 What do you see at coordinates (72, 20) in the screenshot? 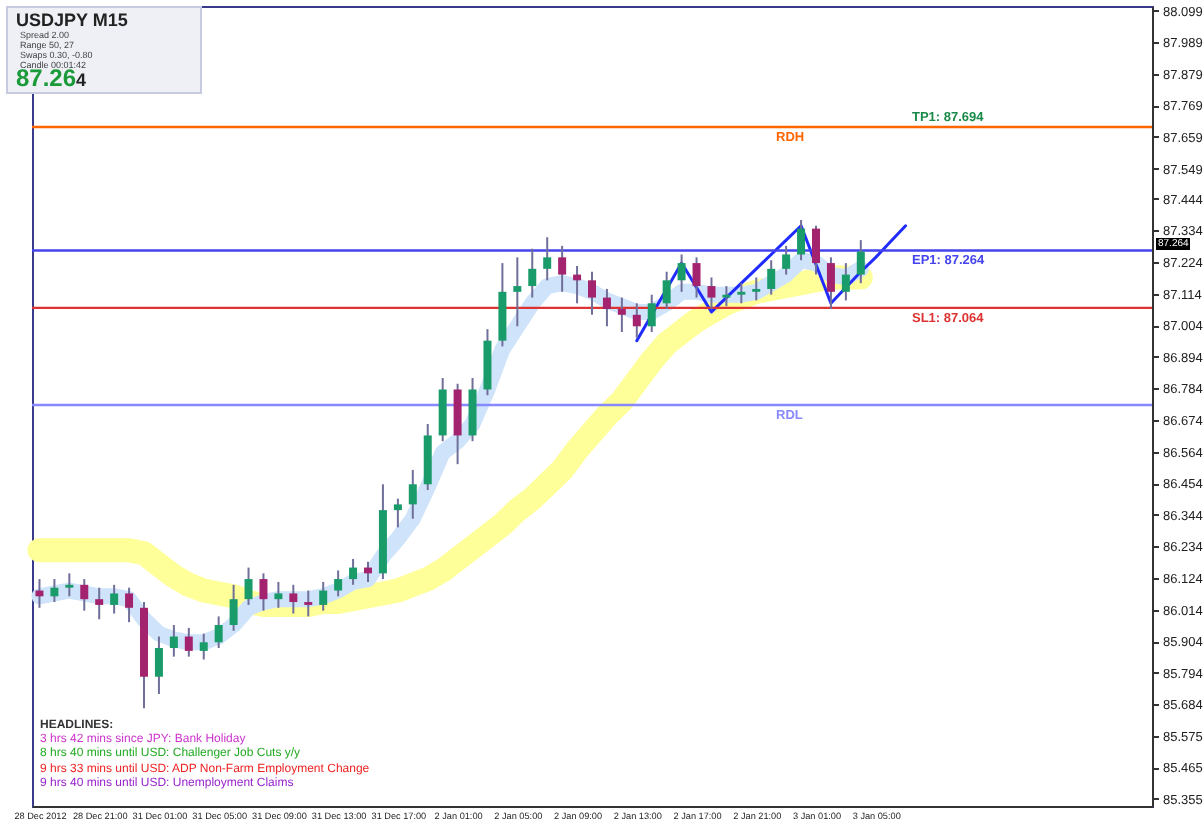
I see `chart-title: USDJPY M15` at bounding box center [72, 20].